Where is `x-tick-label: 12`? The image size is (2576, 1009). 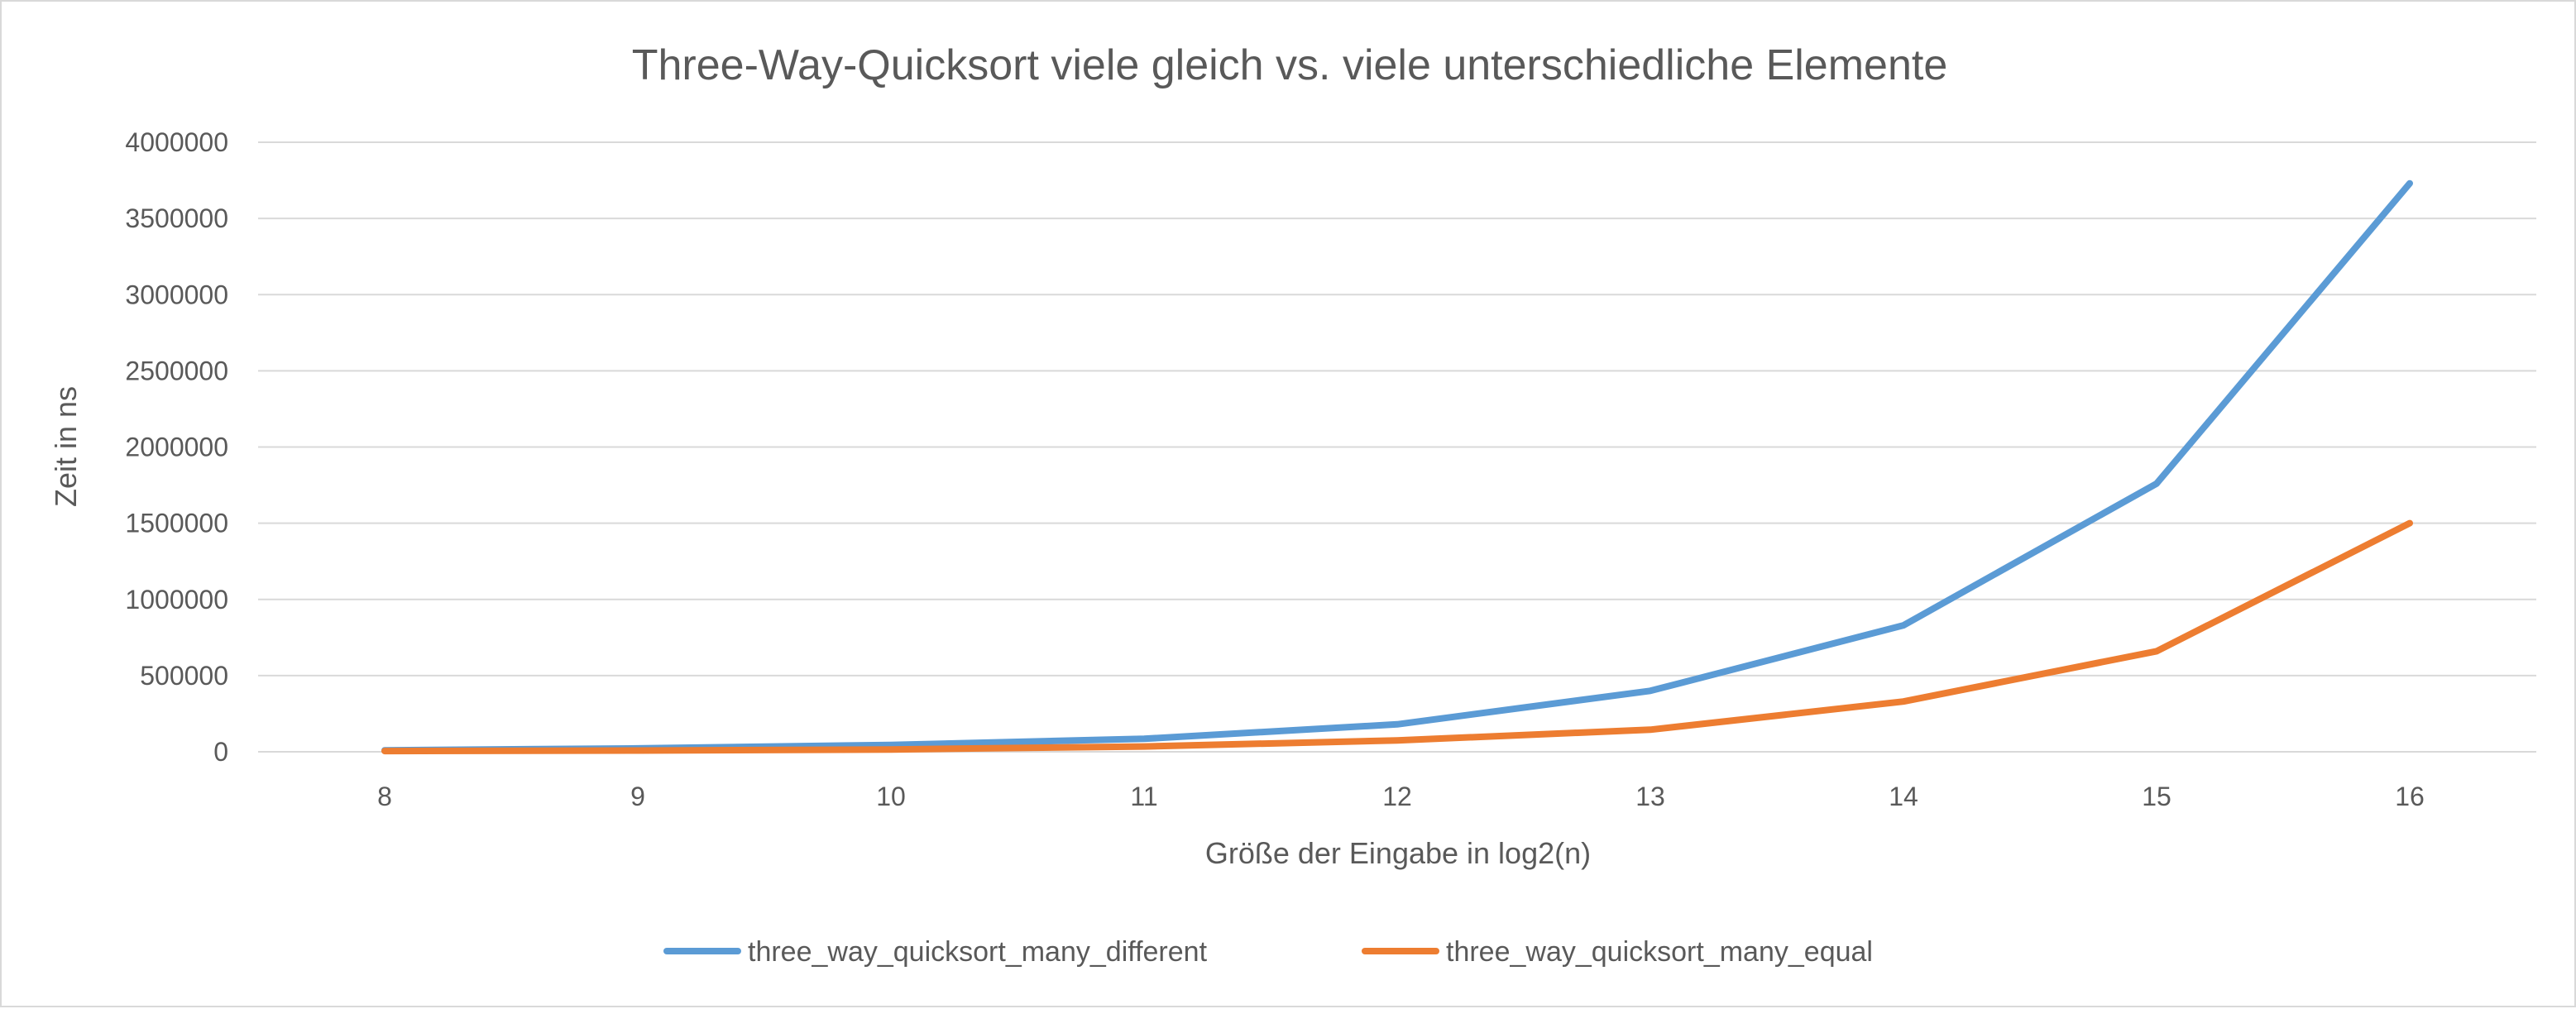 x-tick-label: 12 is located at coordinates (1397, 797).